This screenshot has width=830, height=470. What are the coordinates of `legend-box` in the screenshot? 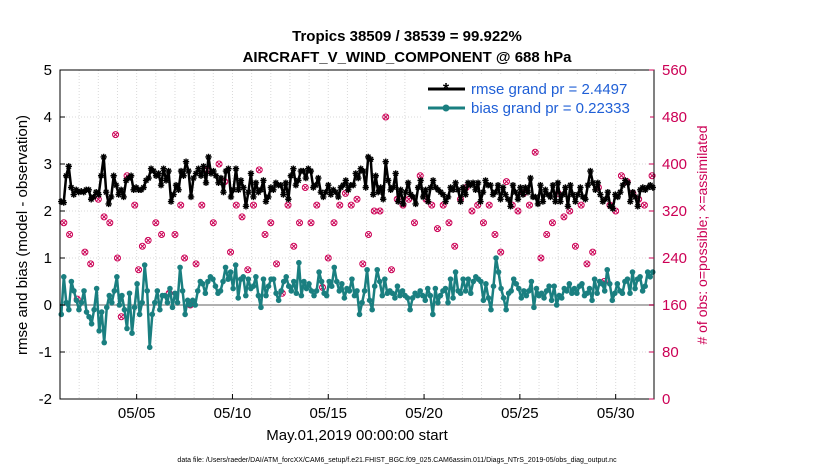 It's located at (536, 98).